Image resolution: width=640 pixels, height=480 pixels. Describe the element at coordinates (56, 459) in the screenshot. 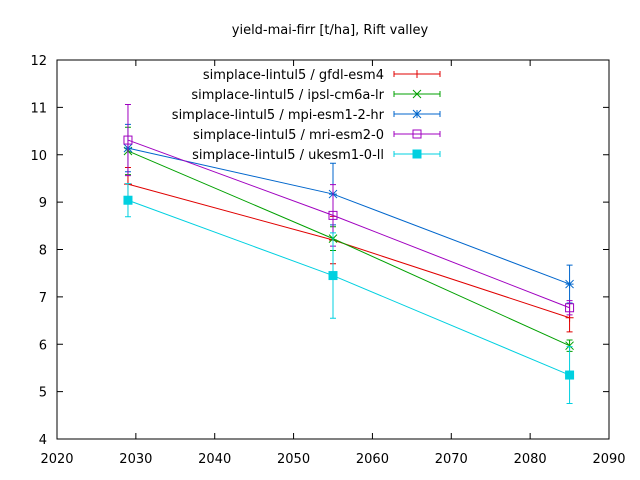

I see `x-tick-label: 2020` at that location.